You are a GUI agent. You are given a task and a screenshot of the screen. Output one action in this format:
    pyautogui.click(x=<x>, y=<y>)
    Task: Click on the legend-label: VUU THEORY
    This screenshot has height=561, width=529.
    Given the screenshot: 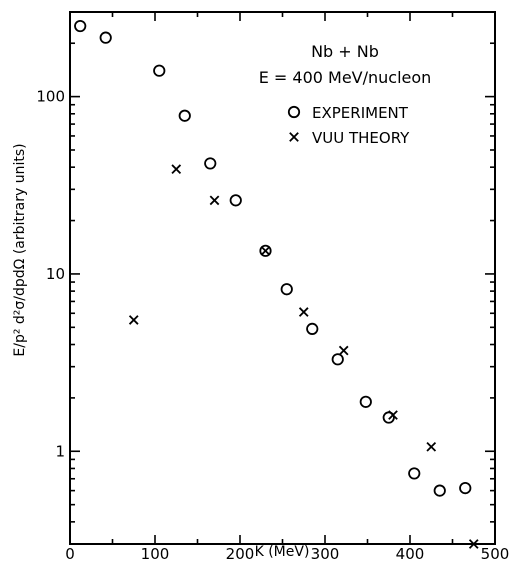 What is the action you would take?
    pyautogui.click(x=361, y=138)
    